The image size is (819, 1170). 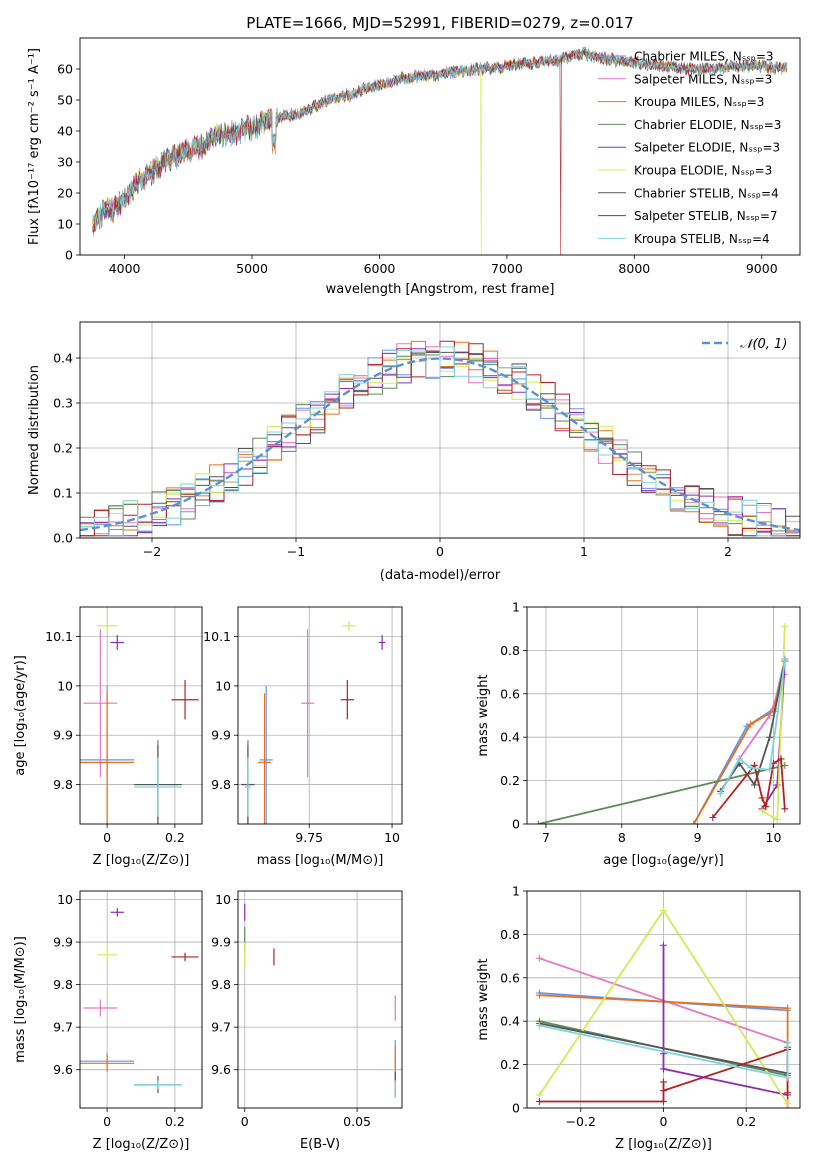 What do you see at coordinates (699, 102) in the screenshot?
I see `spectrum-legend-label-2: Kroupa MILES, Nₛₛₚ=3` at bounding box center [699, 102].